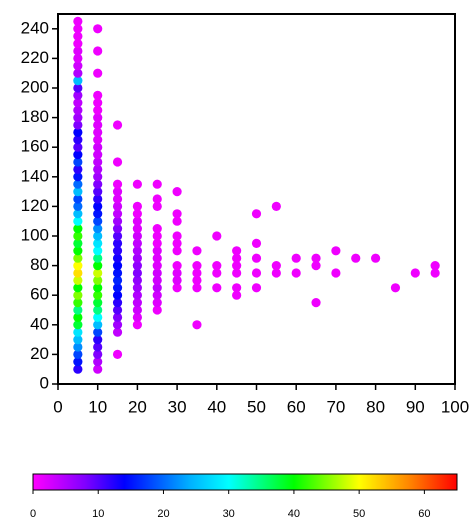 This screenshot has width=474, height=521. What do you see at coordinates (256, 406) in the screenshot?
I see `x-tick-label: 50` at bounding box center [256, 406].